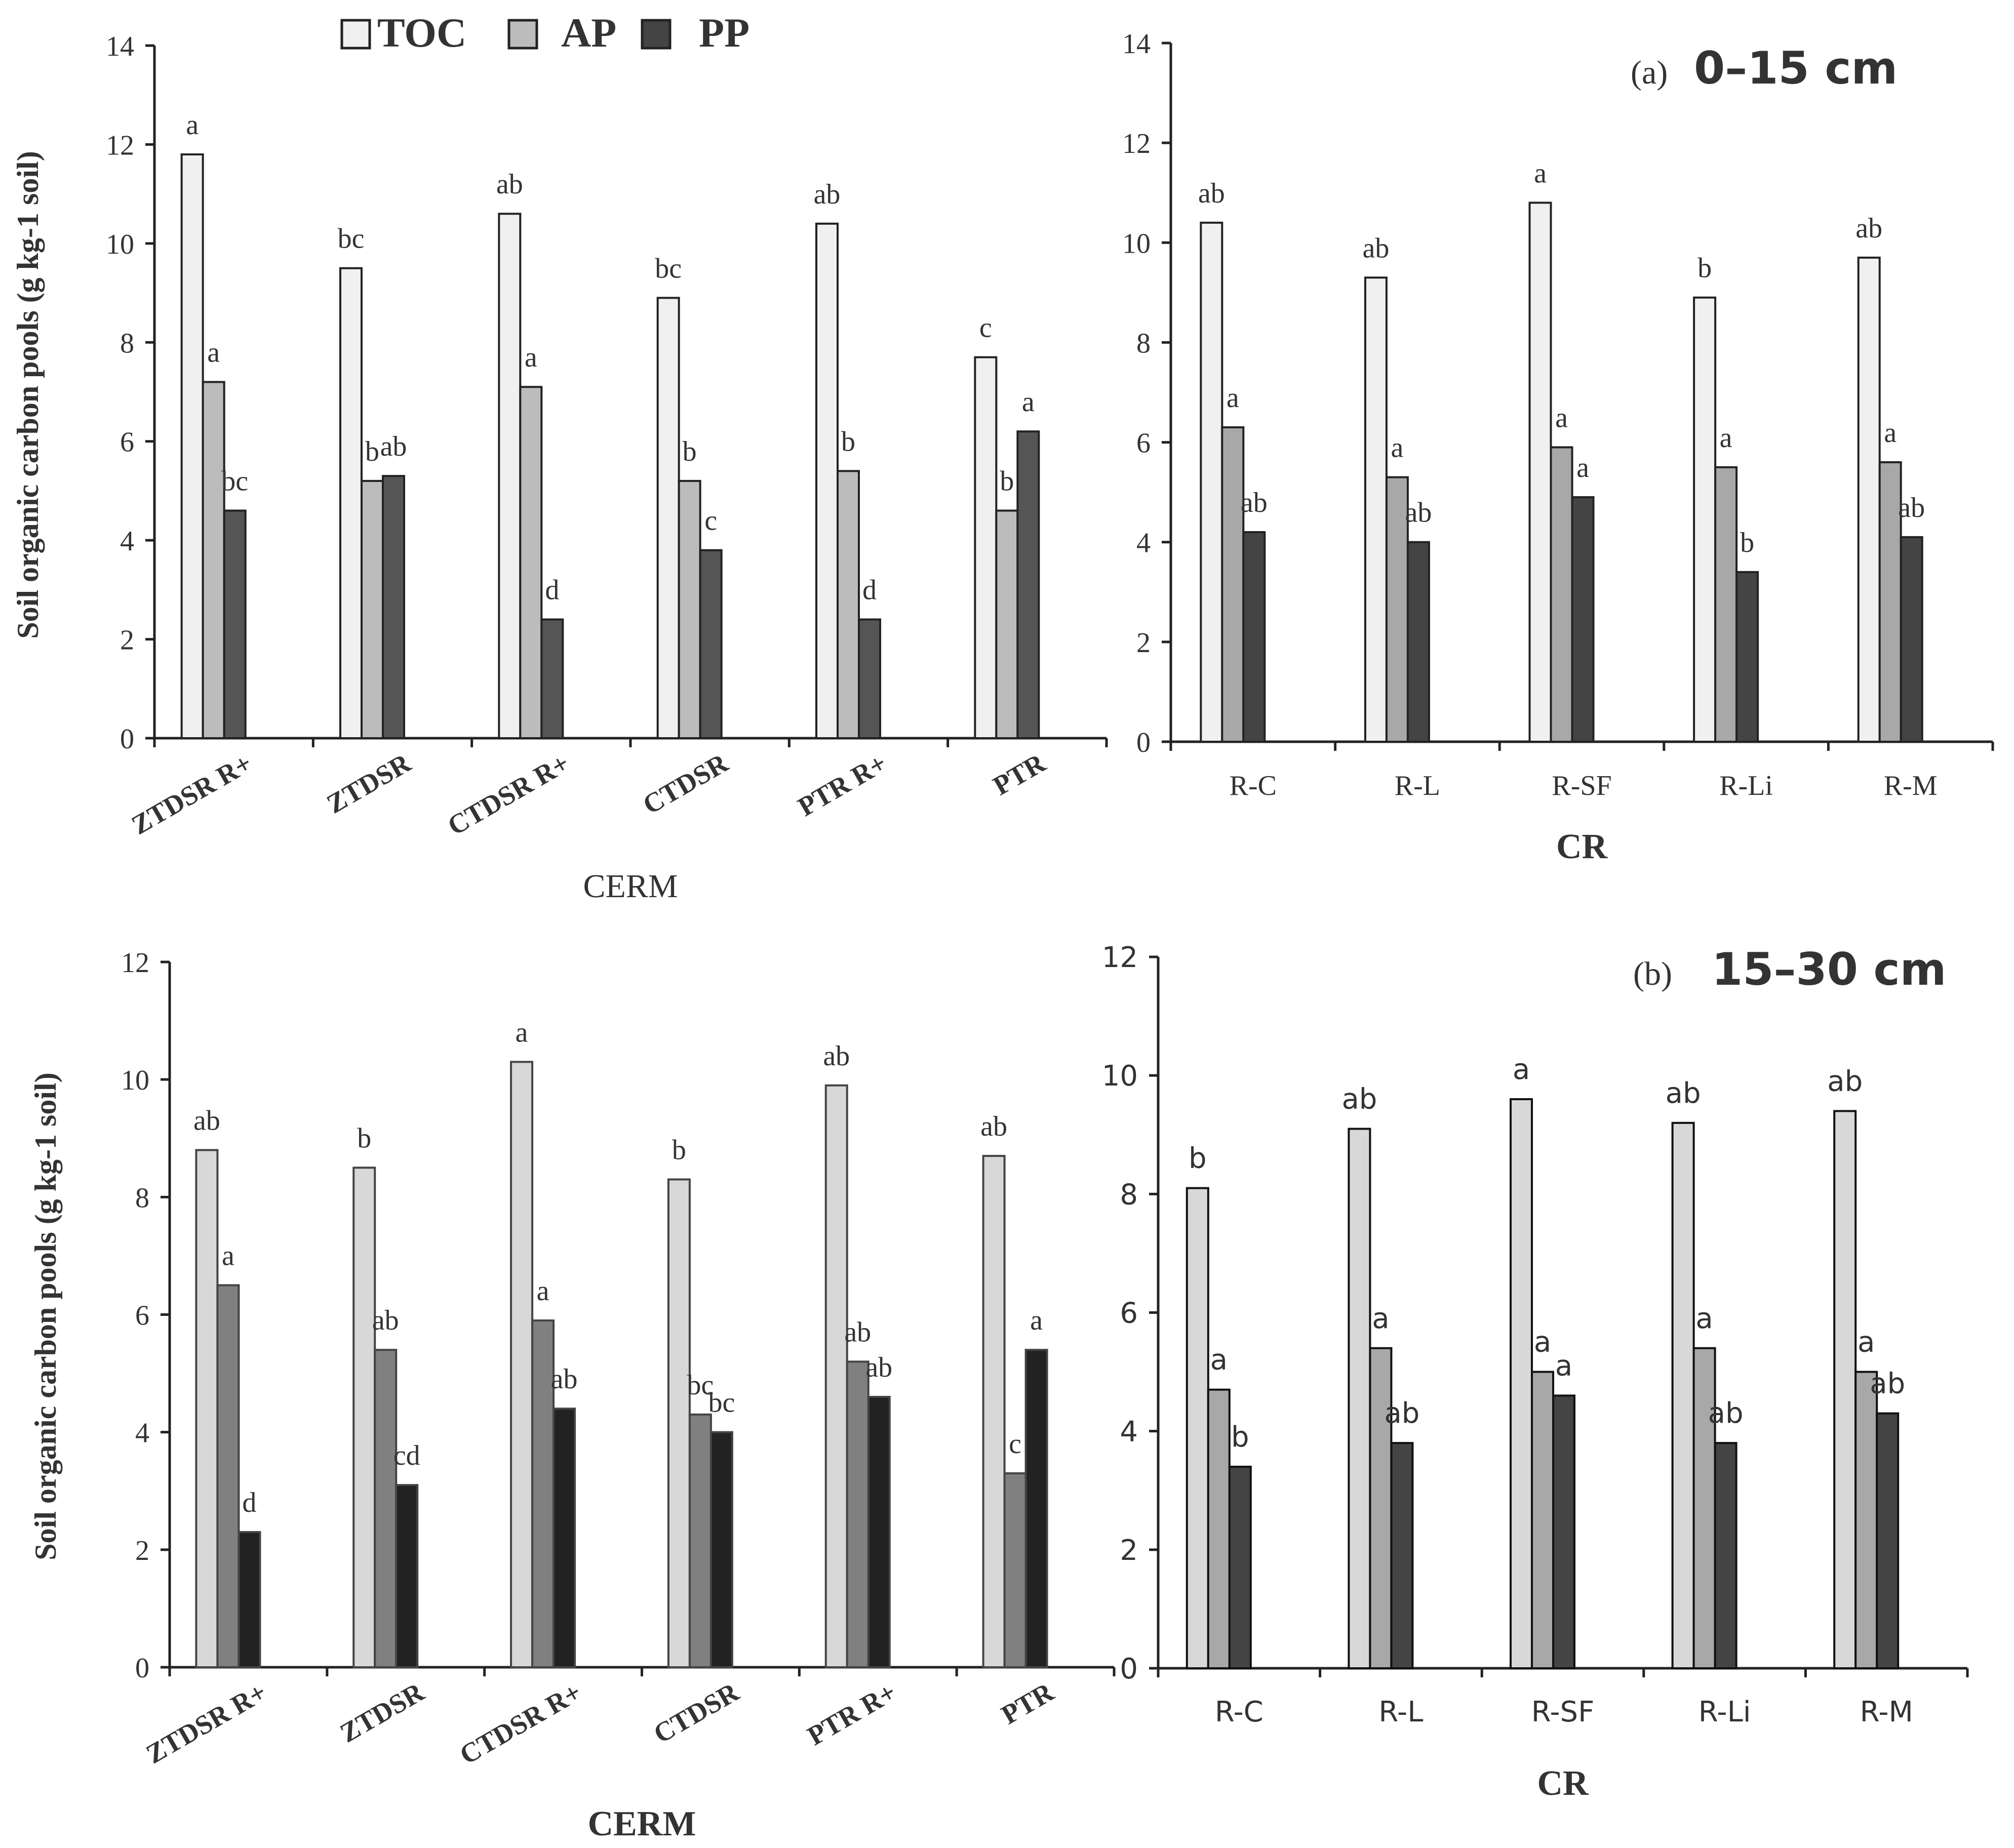  What do you see at coordinates (1219, 1528) in the screenshot?
I see `bar-ap-r-c` at bounding box center [1219, 1528].